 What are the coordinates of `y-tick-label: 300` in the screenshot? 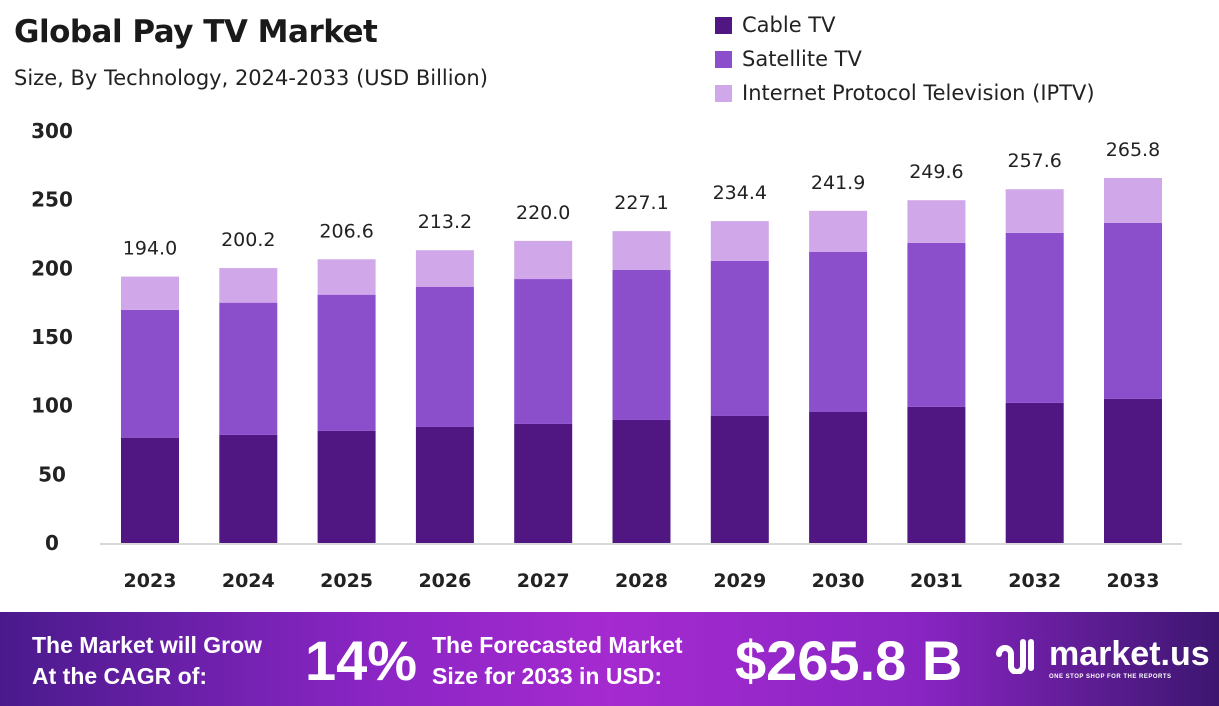 It's located at (52, 131).